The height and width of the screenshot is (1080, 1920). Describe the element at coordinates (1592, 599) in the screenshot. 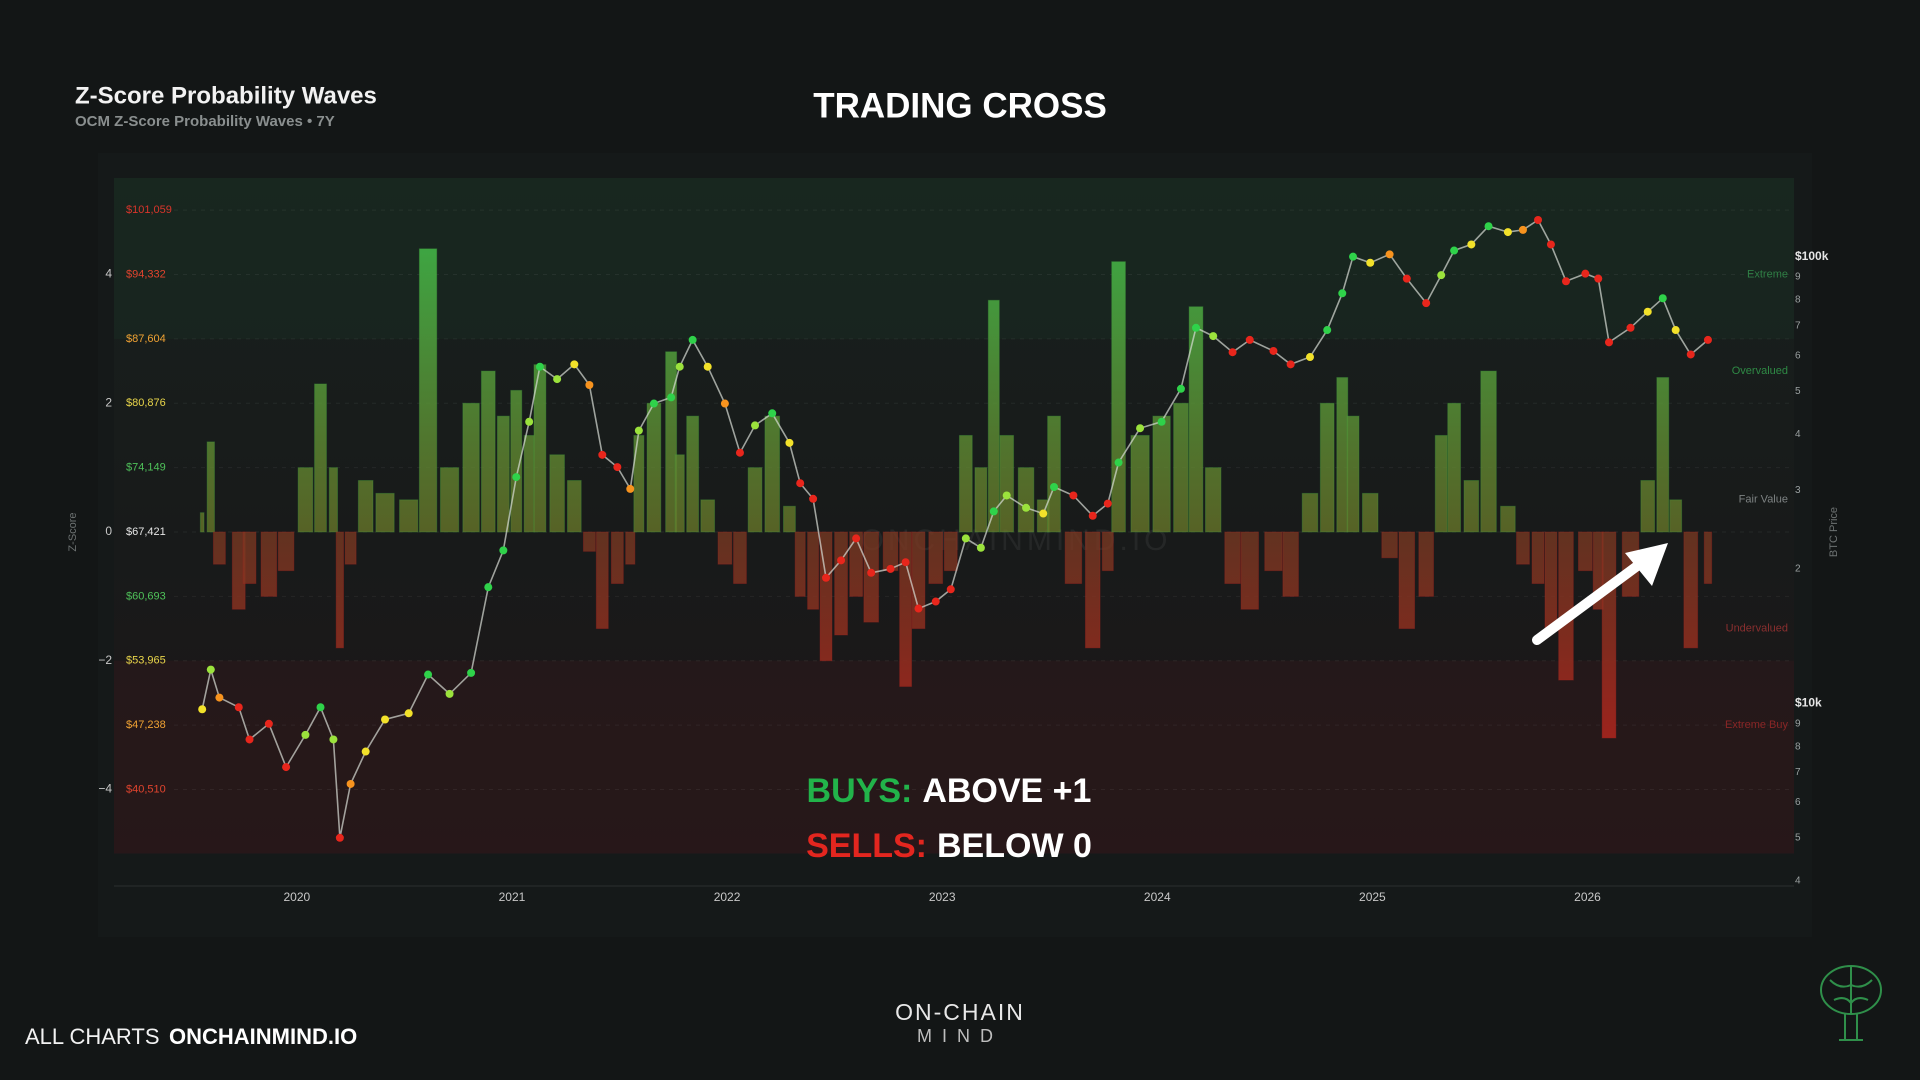

I see `arrow-shaft` at that location.